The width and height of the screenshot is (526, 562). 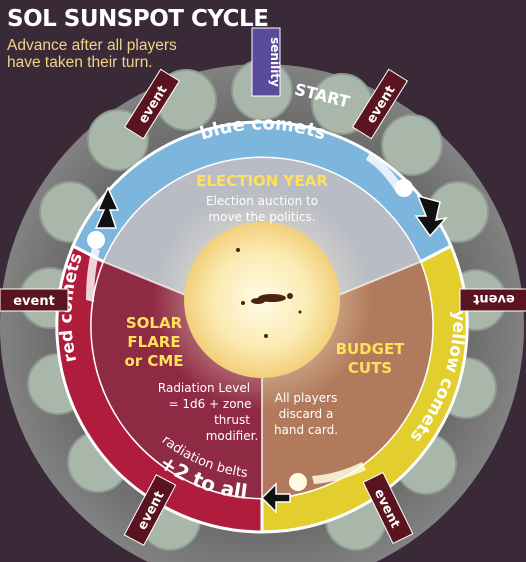 I want to click on instruction-line: have taken their turn., so click(x=80, y=62).